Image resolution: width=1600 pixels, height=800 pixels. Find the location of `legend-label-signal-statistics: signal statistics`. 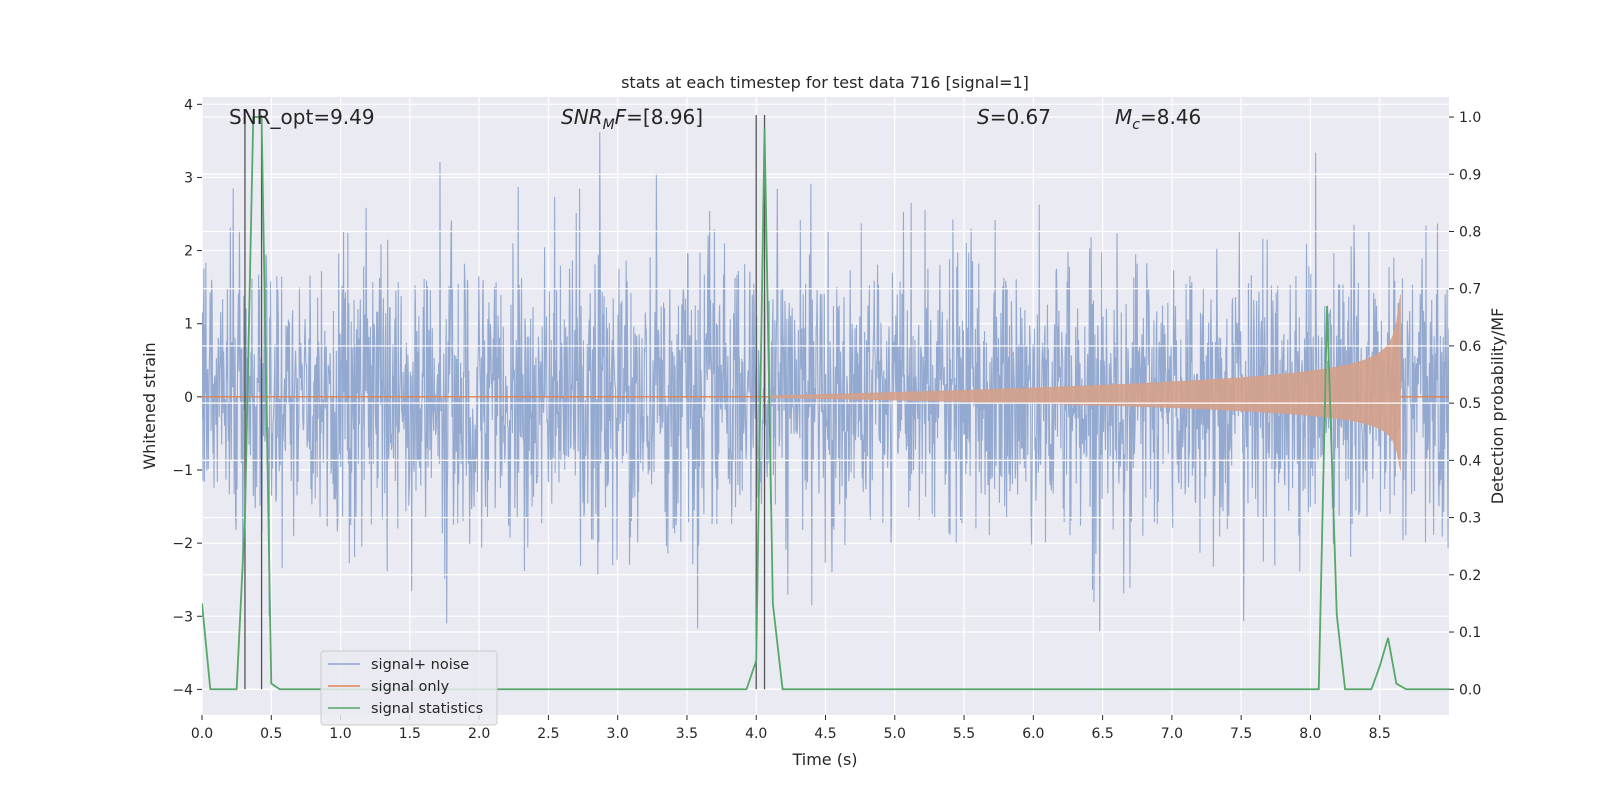

legend-label-signal-statistics: signal statistics is located at coordinates (427, 709).